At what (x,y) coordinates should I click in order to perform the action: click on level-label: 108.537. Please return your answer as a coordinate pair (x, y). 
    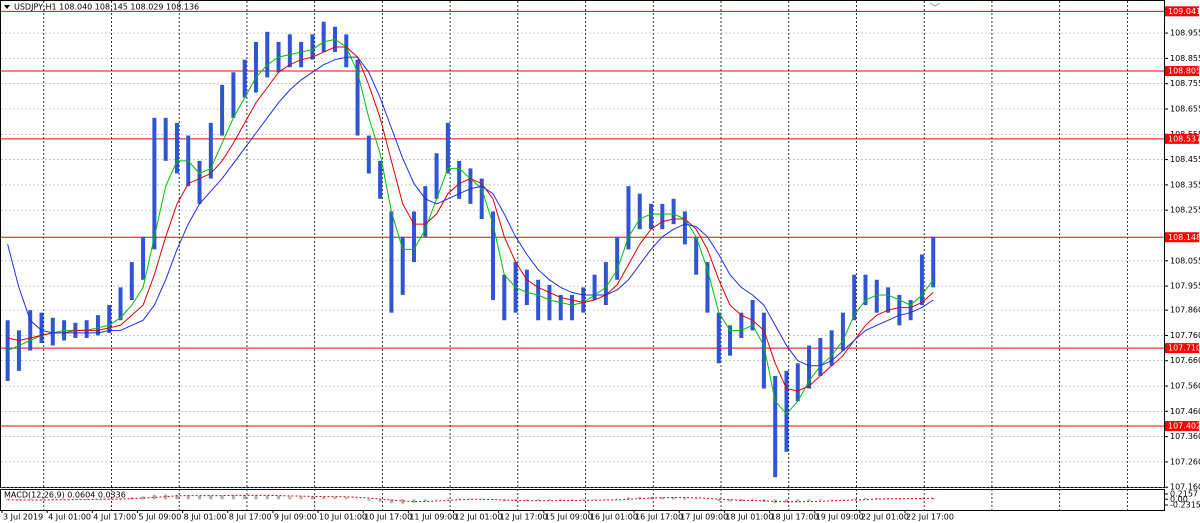
    Looking at the image, I should click on (1184, 138).